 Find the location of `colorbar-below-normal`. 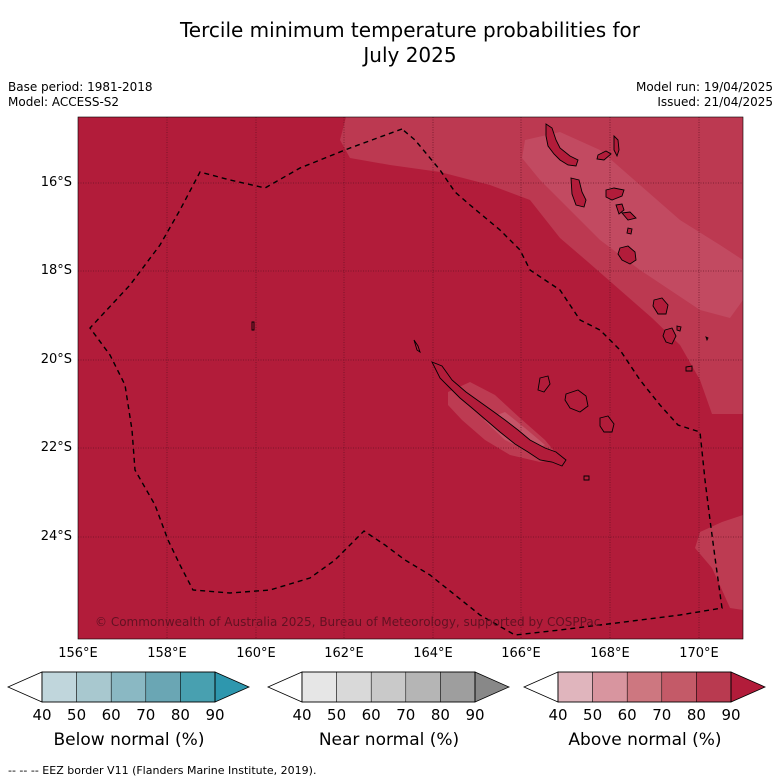

colorbar-below-normal is located at coordinates (128, 687).